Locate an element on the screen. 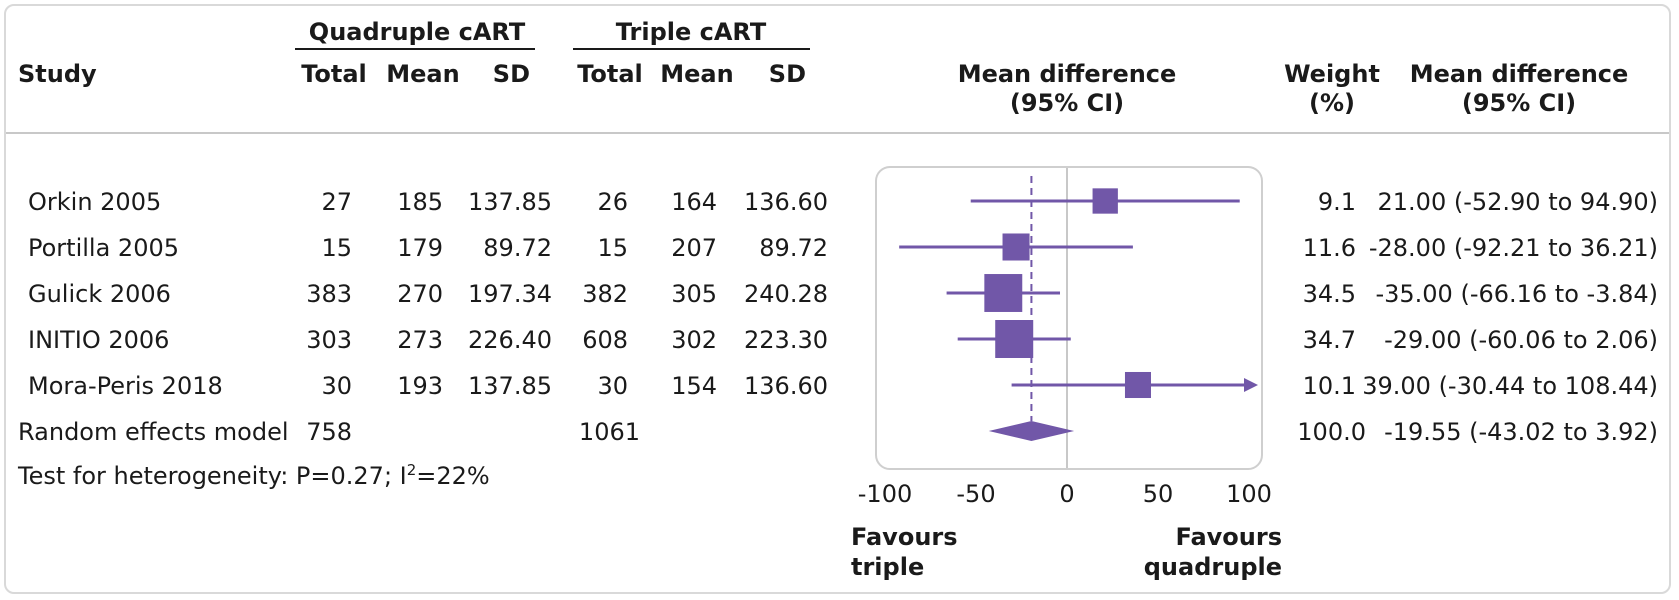  b-mean: 154 is located at coordinates (694, 386).